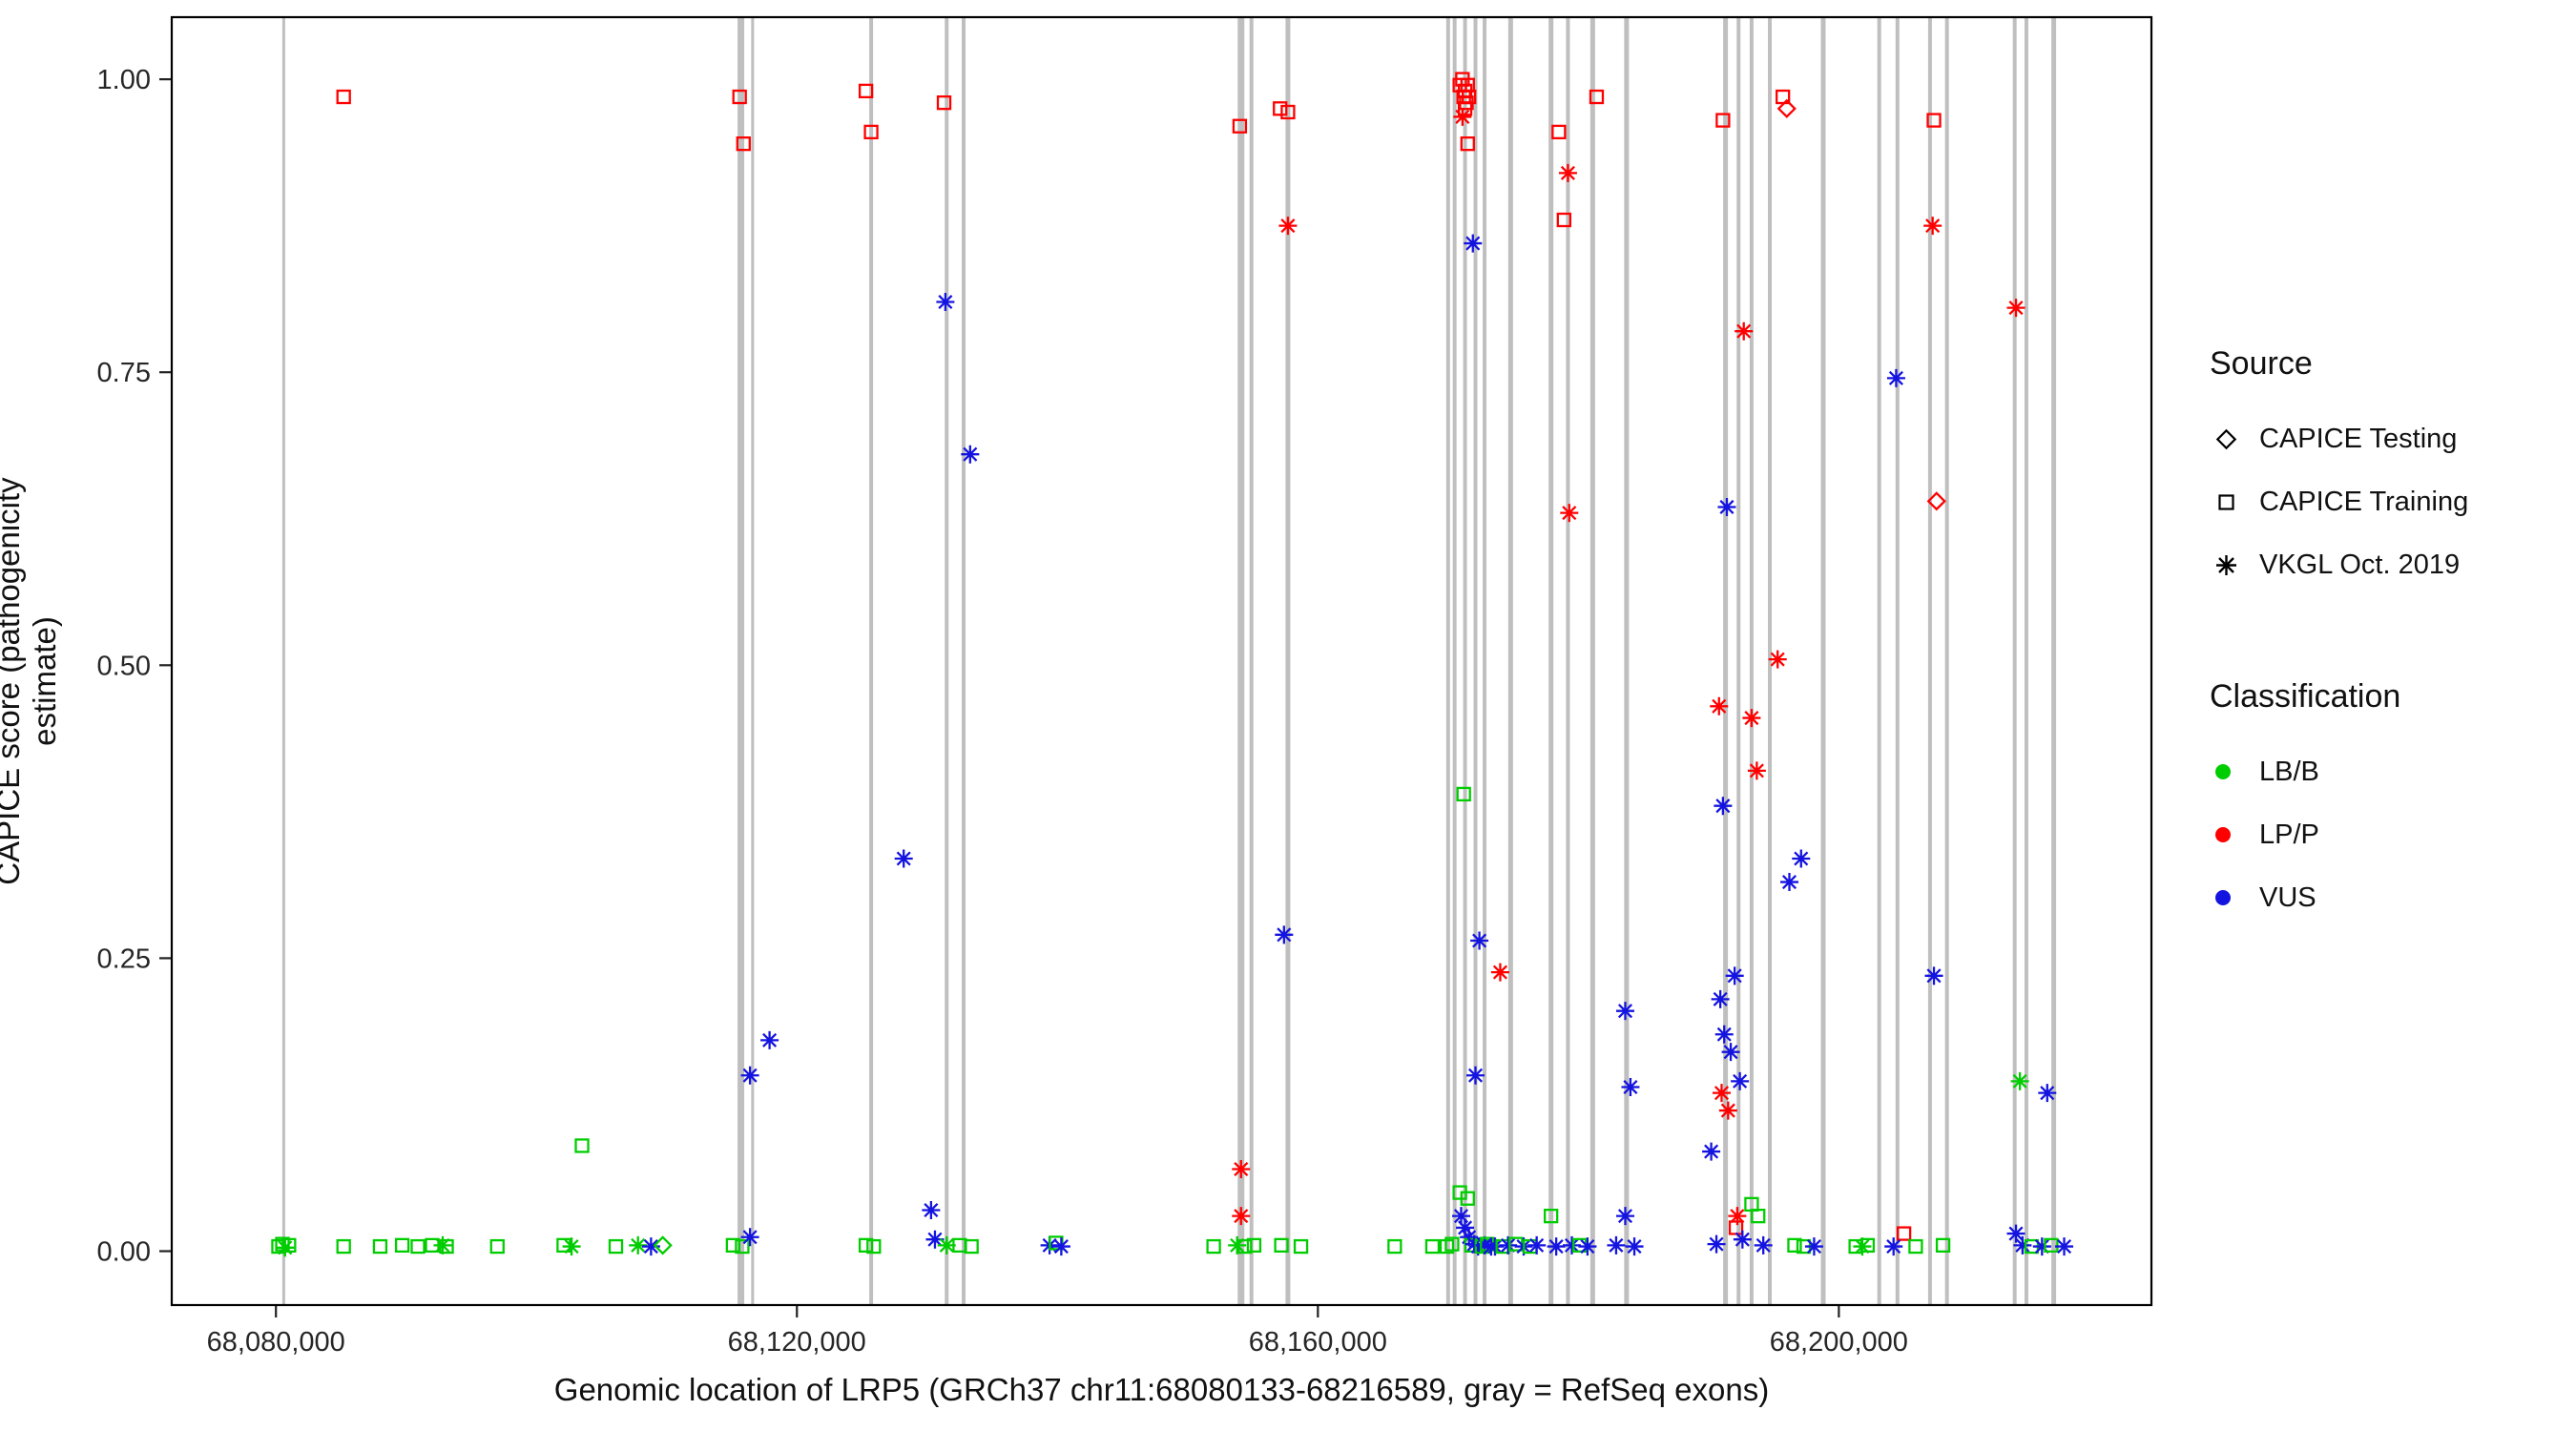 This screenshot has height=1431, width=2576. What do you see at coordinates (2234, 771) in the screenshot?
I see `green-dot-icon` at bounding box center [2234, 771].